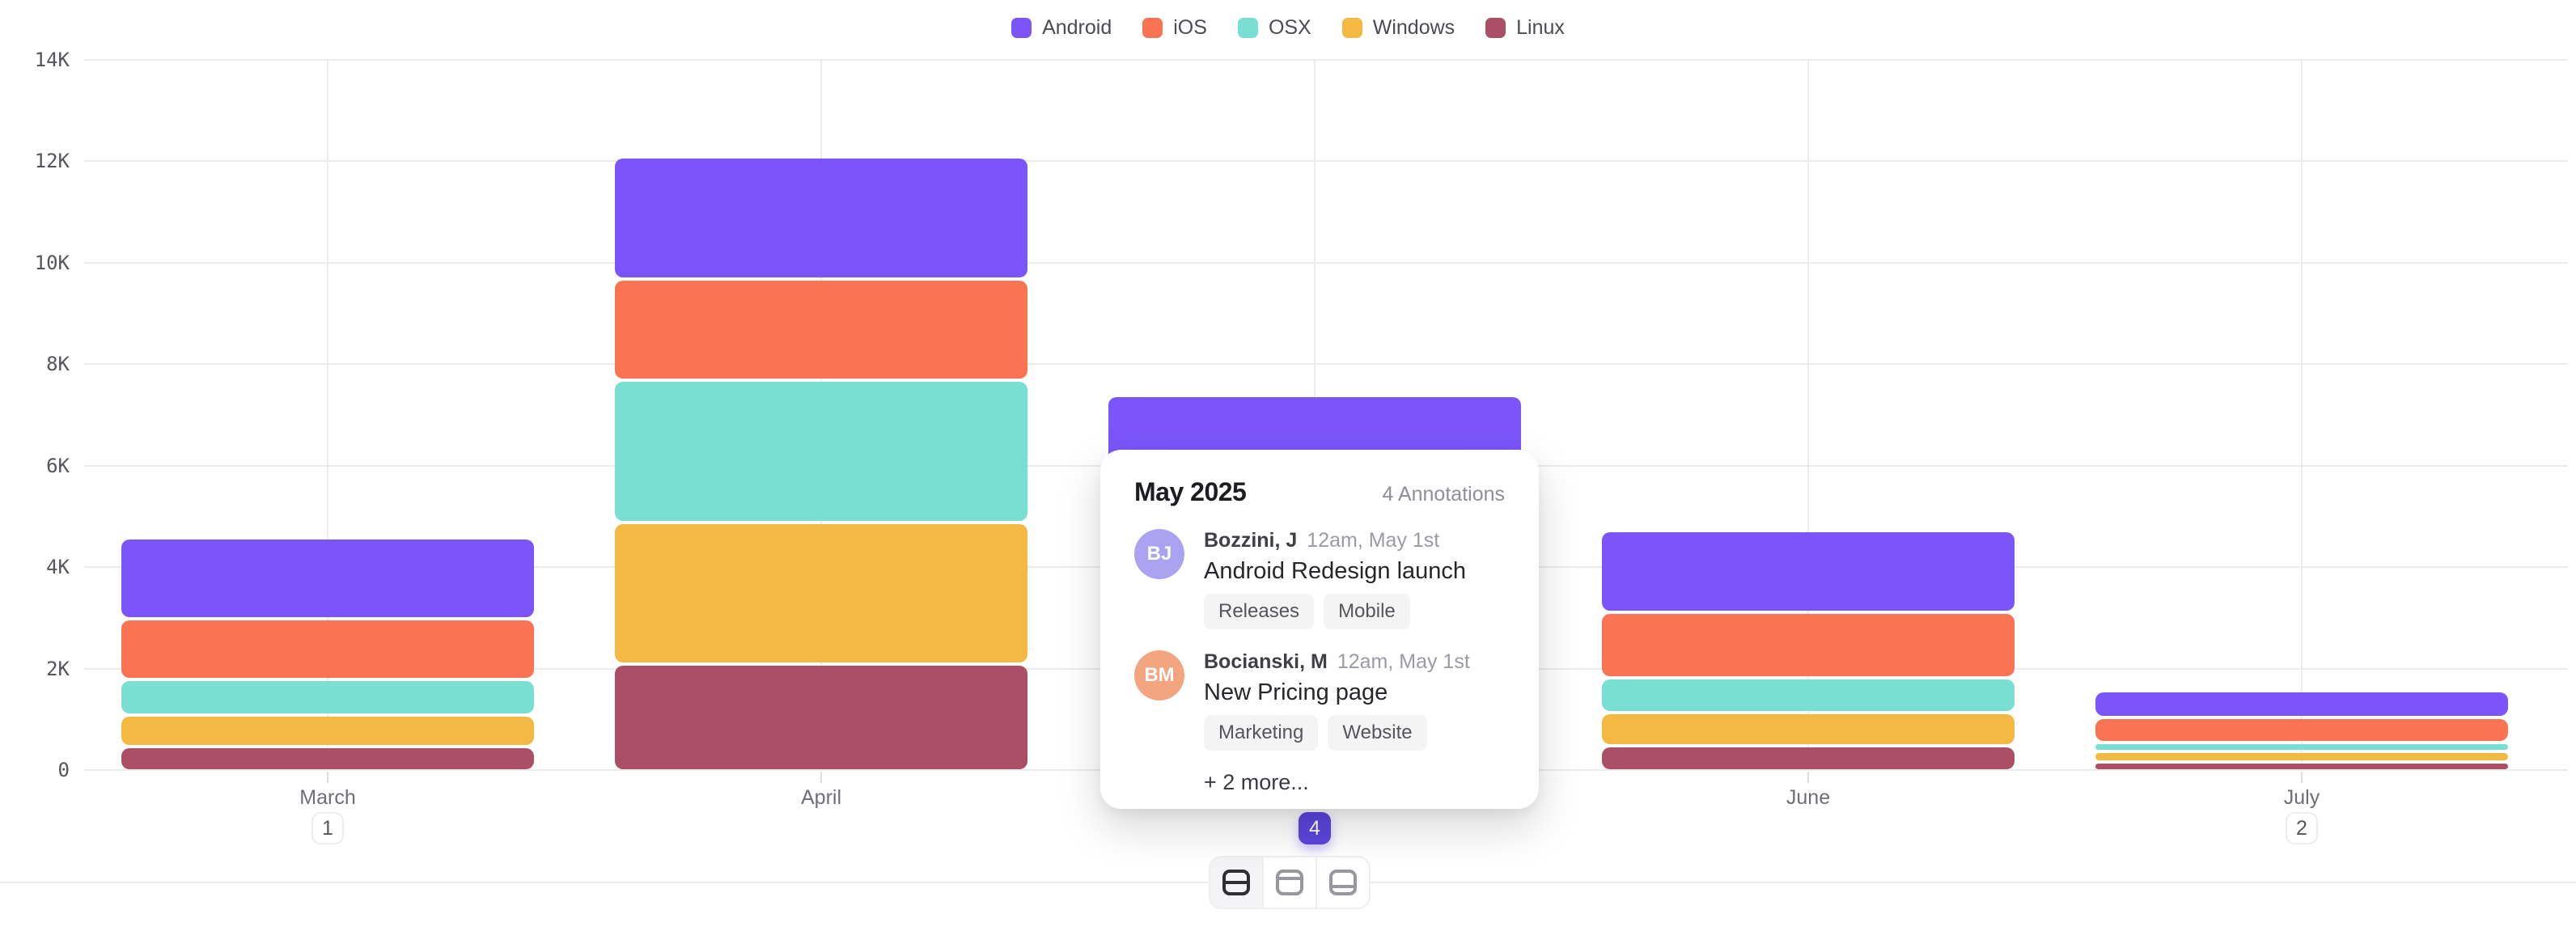 Image resolution: width=2576 pixels, height=948 pixels. I want to click on bar-segment-android-july, so click(2301, 704).